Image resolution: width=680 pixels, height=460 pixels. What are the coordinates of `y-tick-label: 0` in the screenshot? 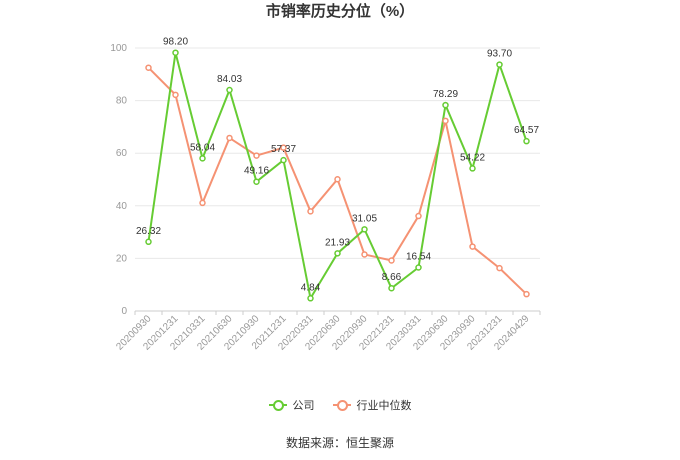 It's located at (124, 311).